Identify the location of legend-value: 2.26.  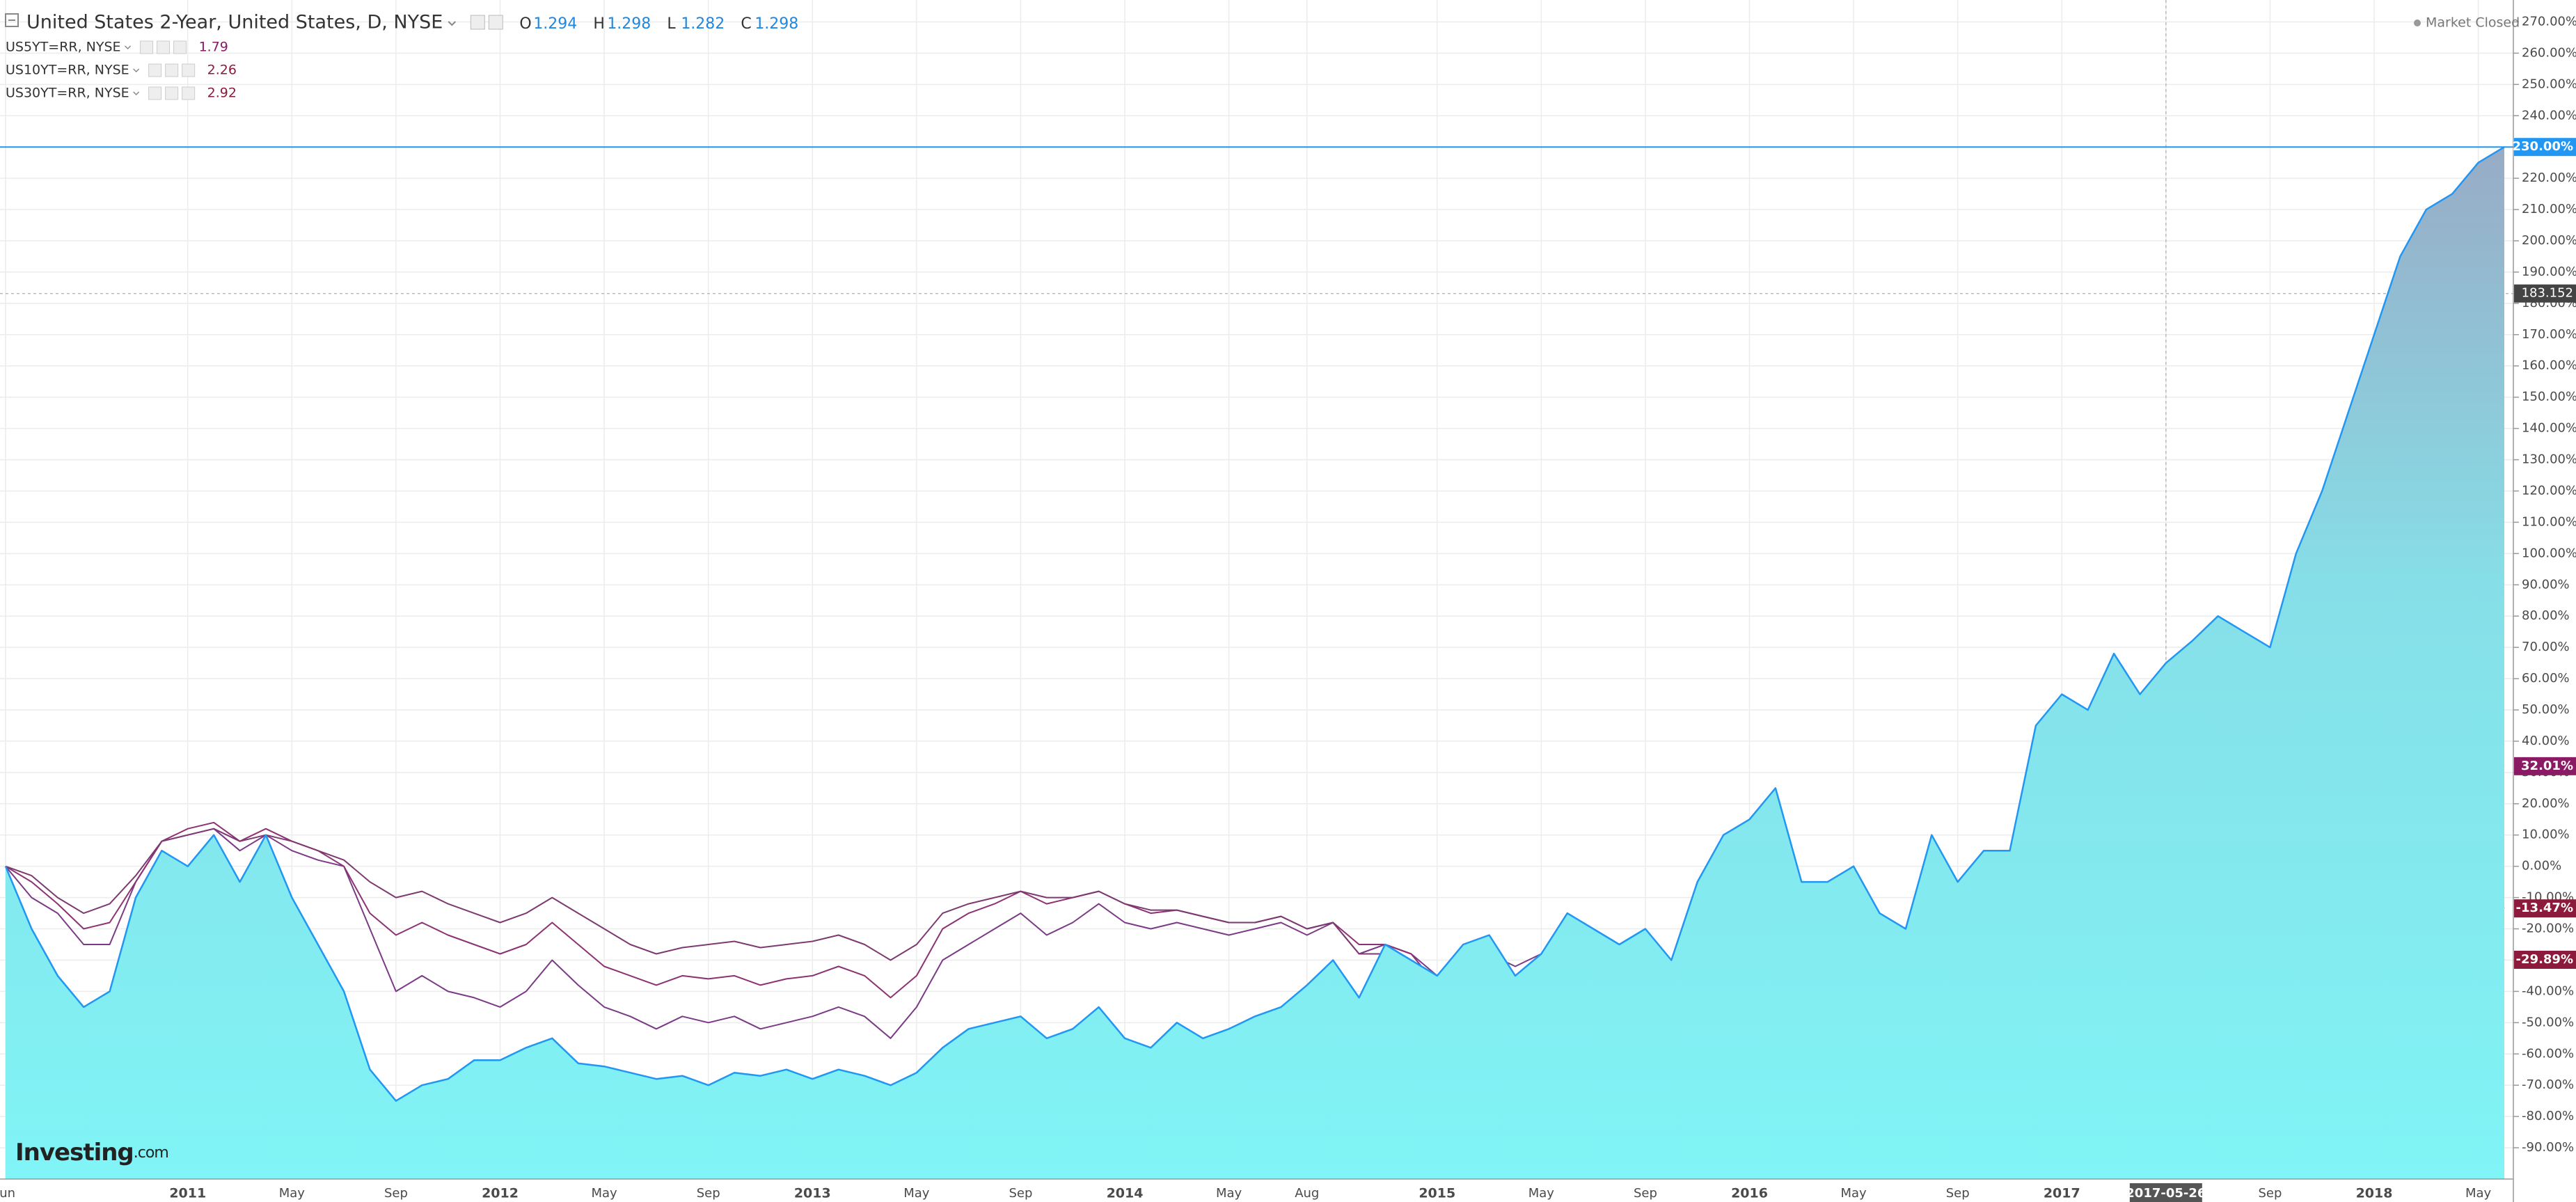
(222, 70).